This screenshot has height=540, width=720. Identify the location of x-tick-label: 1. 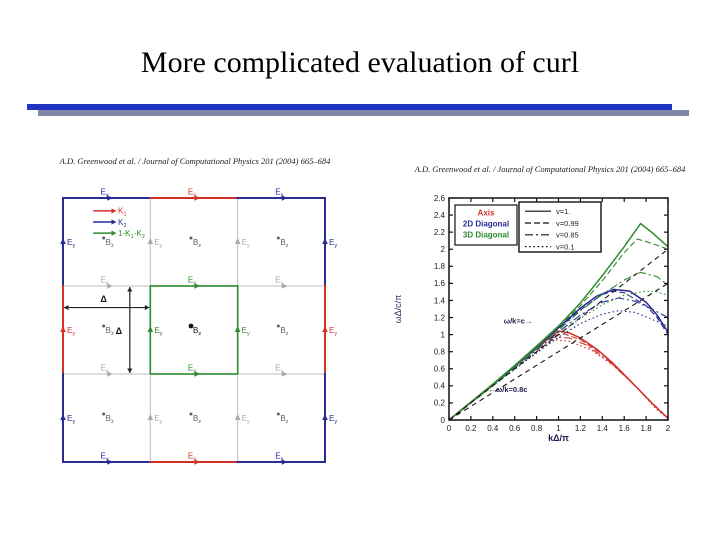
(558, 428).